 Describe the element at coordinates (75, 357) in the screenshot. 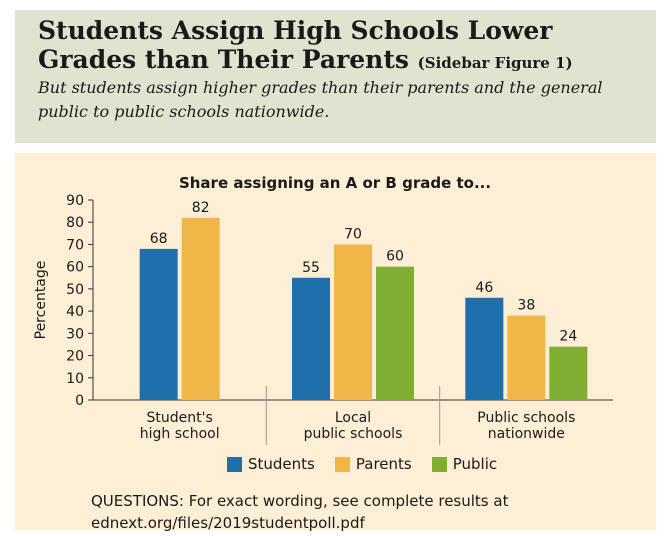

I see `y-tick-label: 20` at that location.